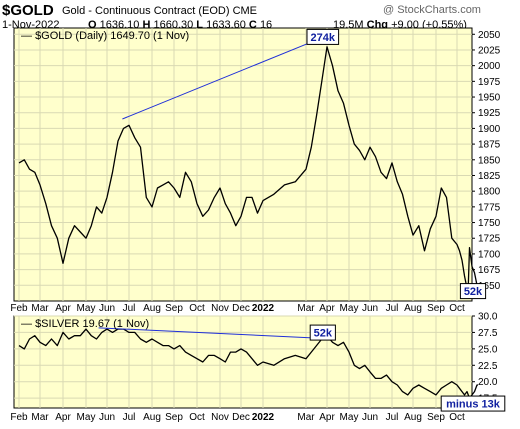 Image resolution: width=520 pixels, height=429 pixels. What do you see at coordinates (489, 50) in the screenshot?
I see `gold-ytick-label-15: 2025` at bounding box center [489, 50].